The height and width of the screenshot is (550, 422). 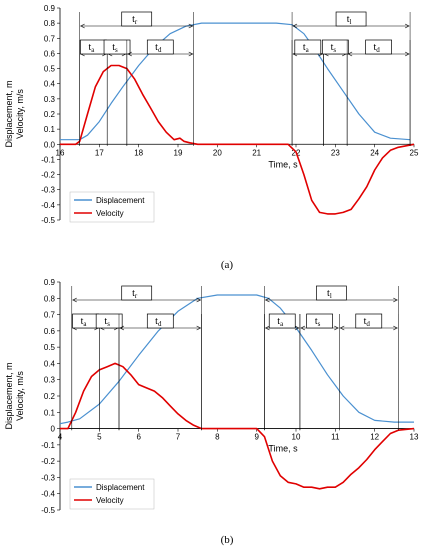 I want to click on panel-caption: (a), so click(x=227, y=265).